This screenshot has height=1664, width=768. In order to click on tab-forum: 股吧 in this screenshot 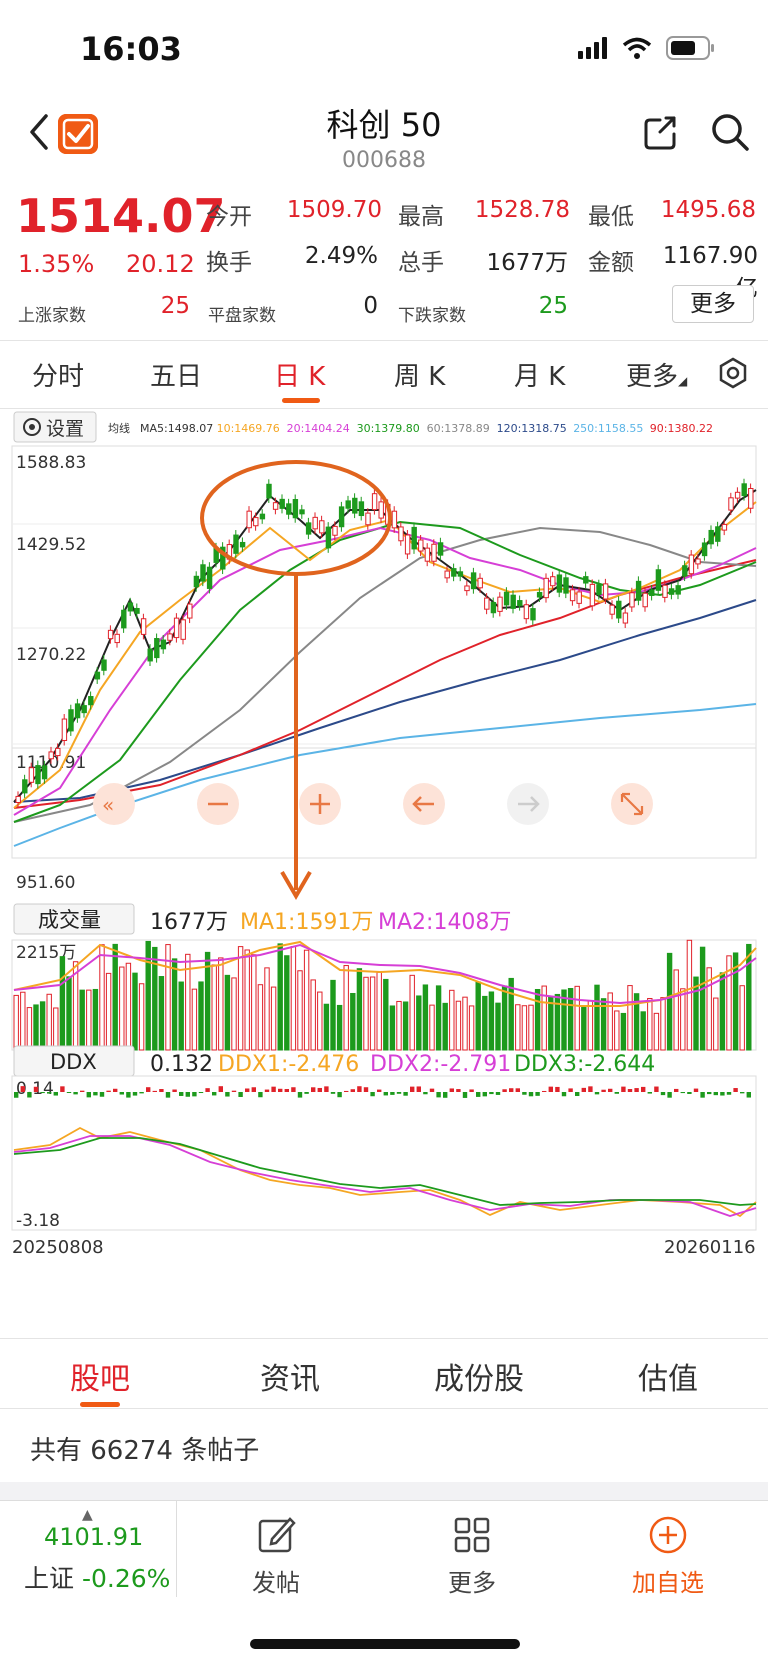, I will do `click(100, 1379)`.